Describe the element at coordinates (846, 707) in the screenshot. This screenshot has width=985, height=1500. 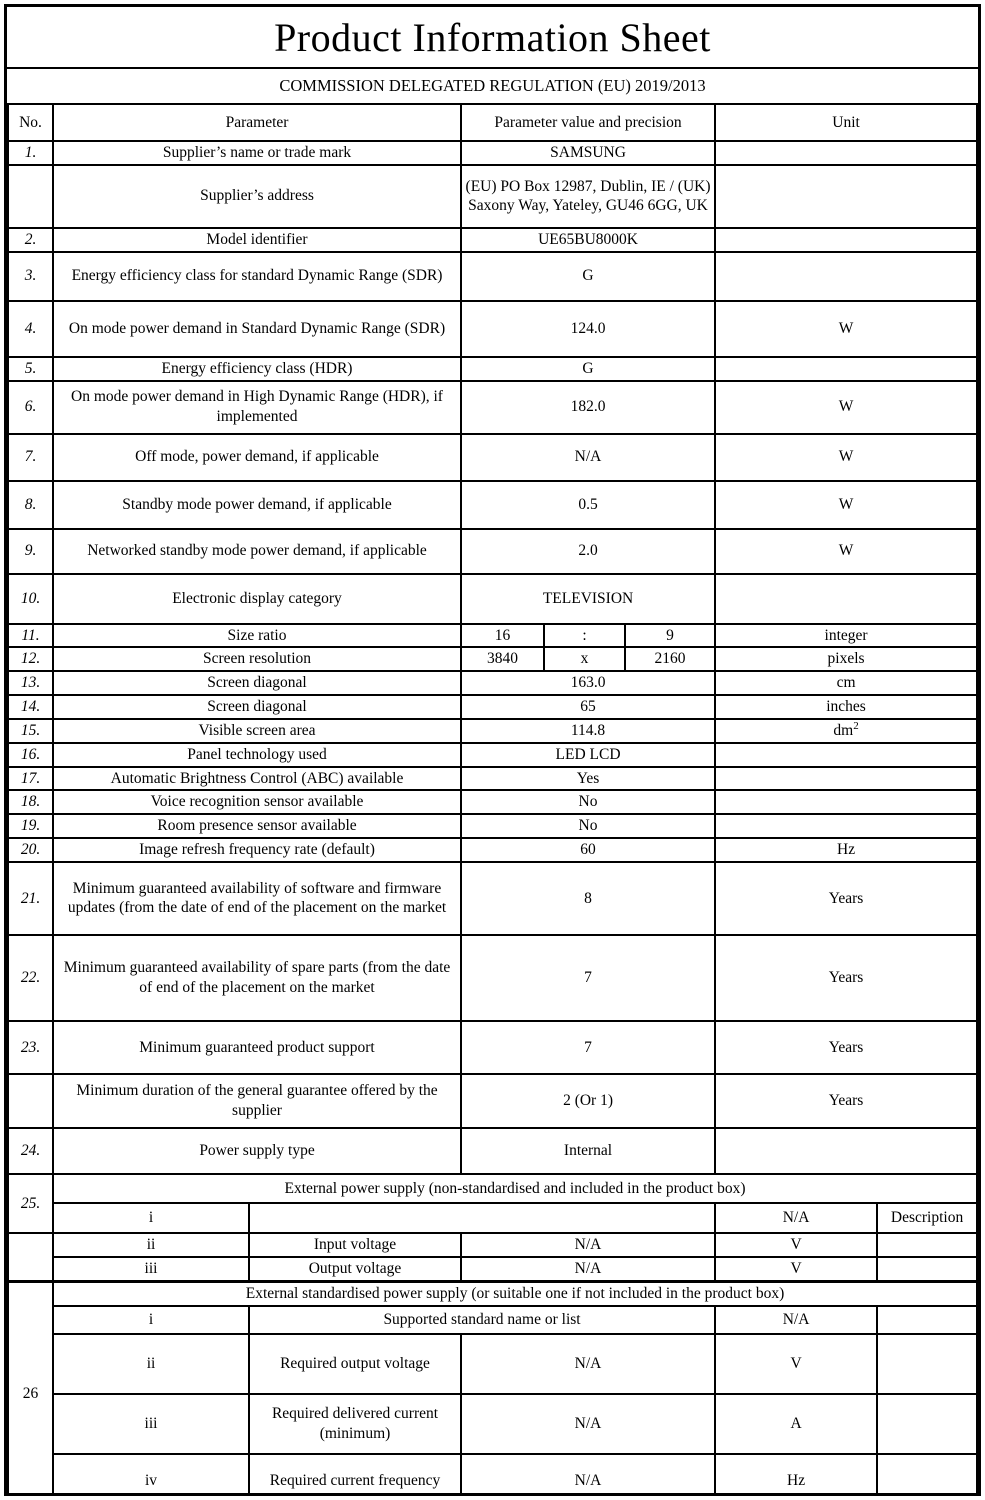
I see `row-14-unit: inches` at that location.